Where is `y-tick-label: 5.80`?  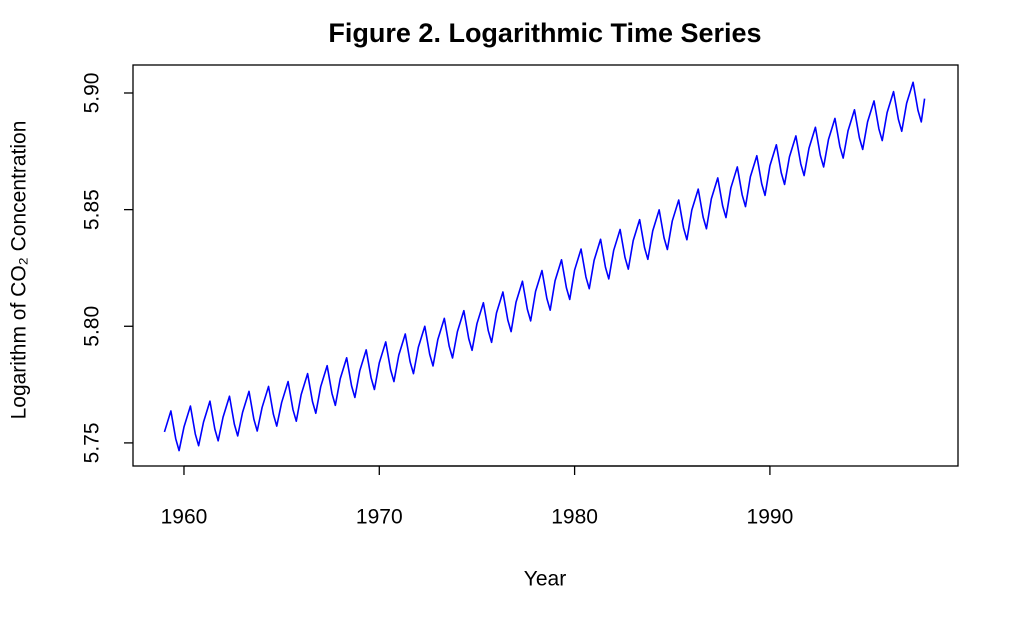
y-tick-label: 5.80 is located at coordinates (92, 326).